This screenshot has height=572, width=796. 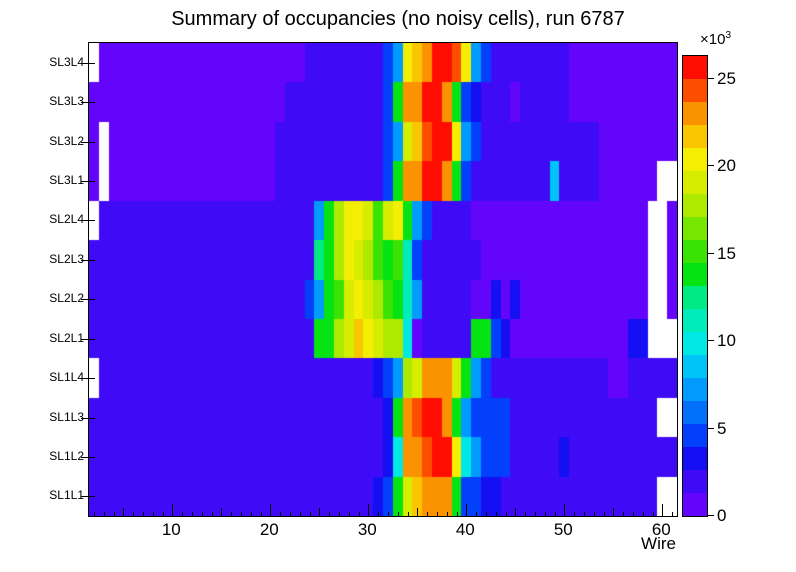 What do you see at coordinates (367, 529) in the screenshot?
I see `x-tick-label: 30` at bounding box center [367, 529].